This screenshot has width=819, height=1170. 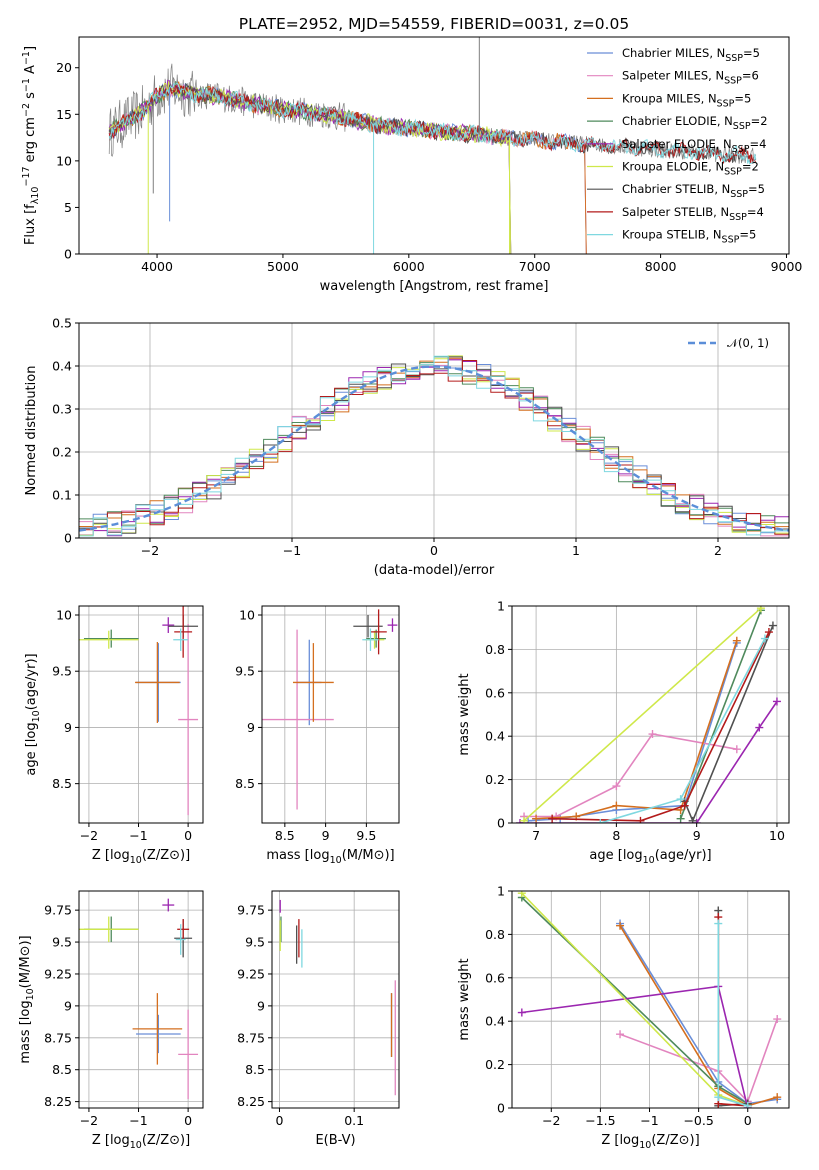 I want to click on tick-label-x: 5000, so click(x=283, y=266).